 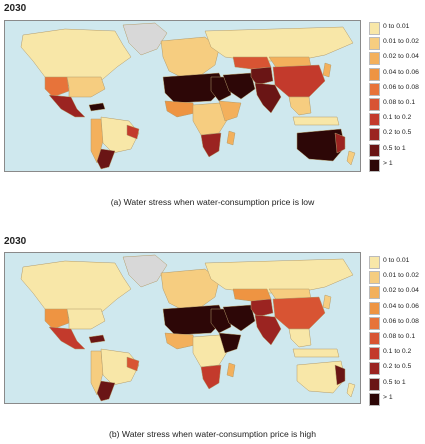 I want to click on panel-a-legend-item: 0.5 to 1, so click(x=395, y=150).